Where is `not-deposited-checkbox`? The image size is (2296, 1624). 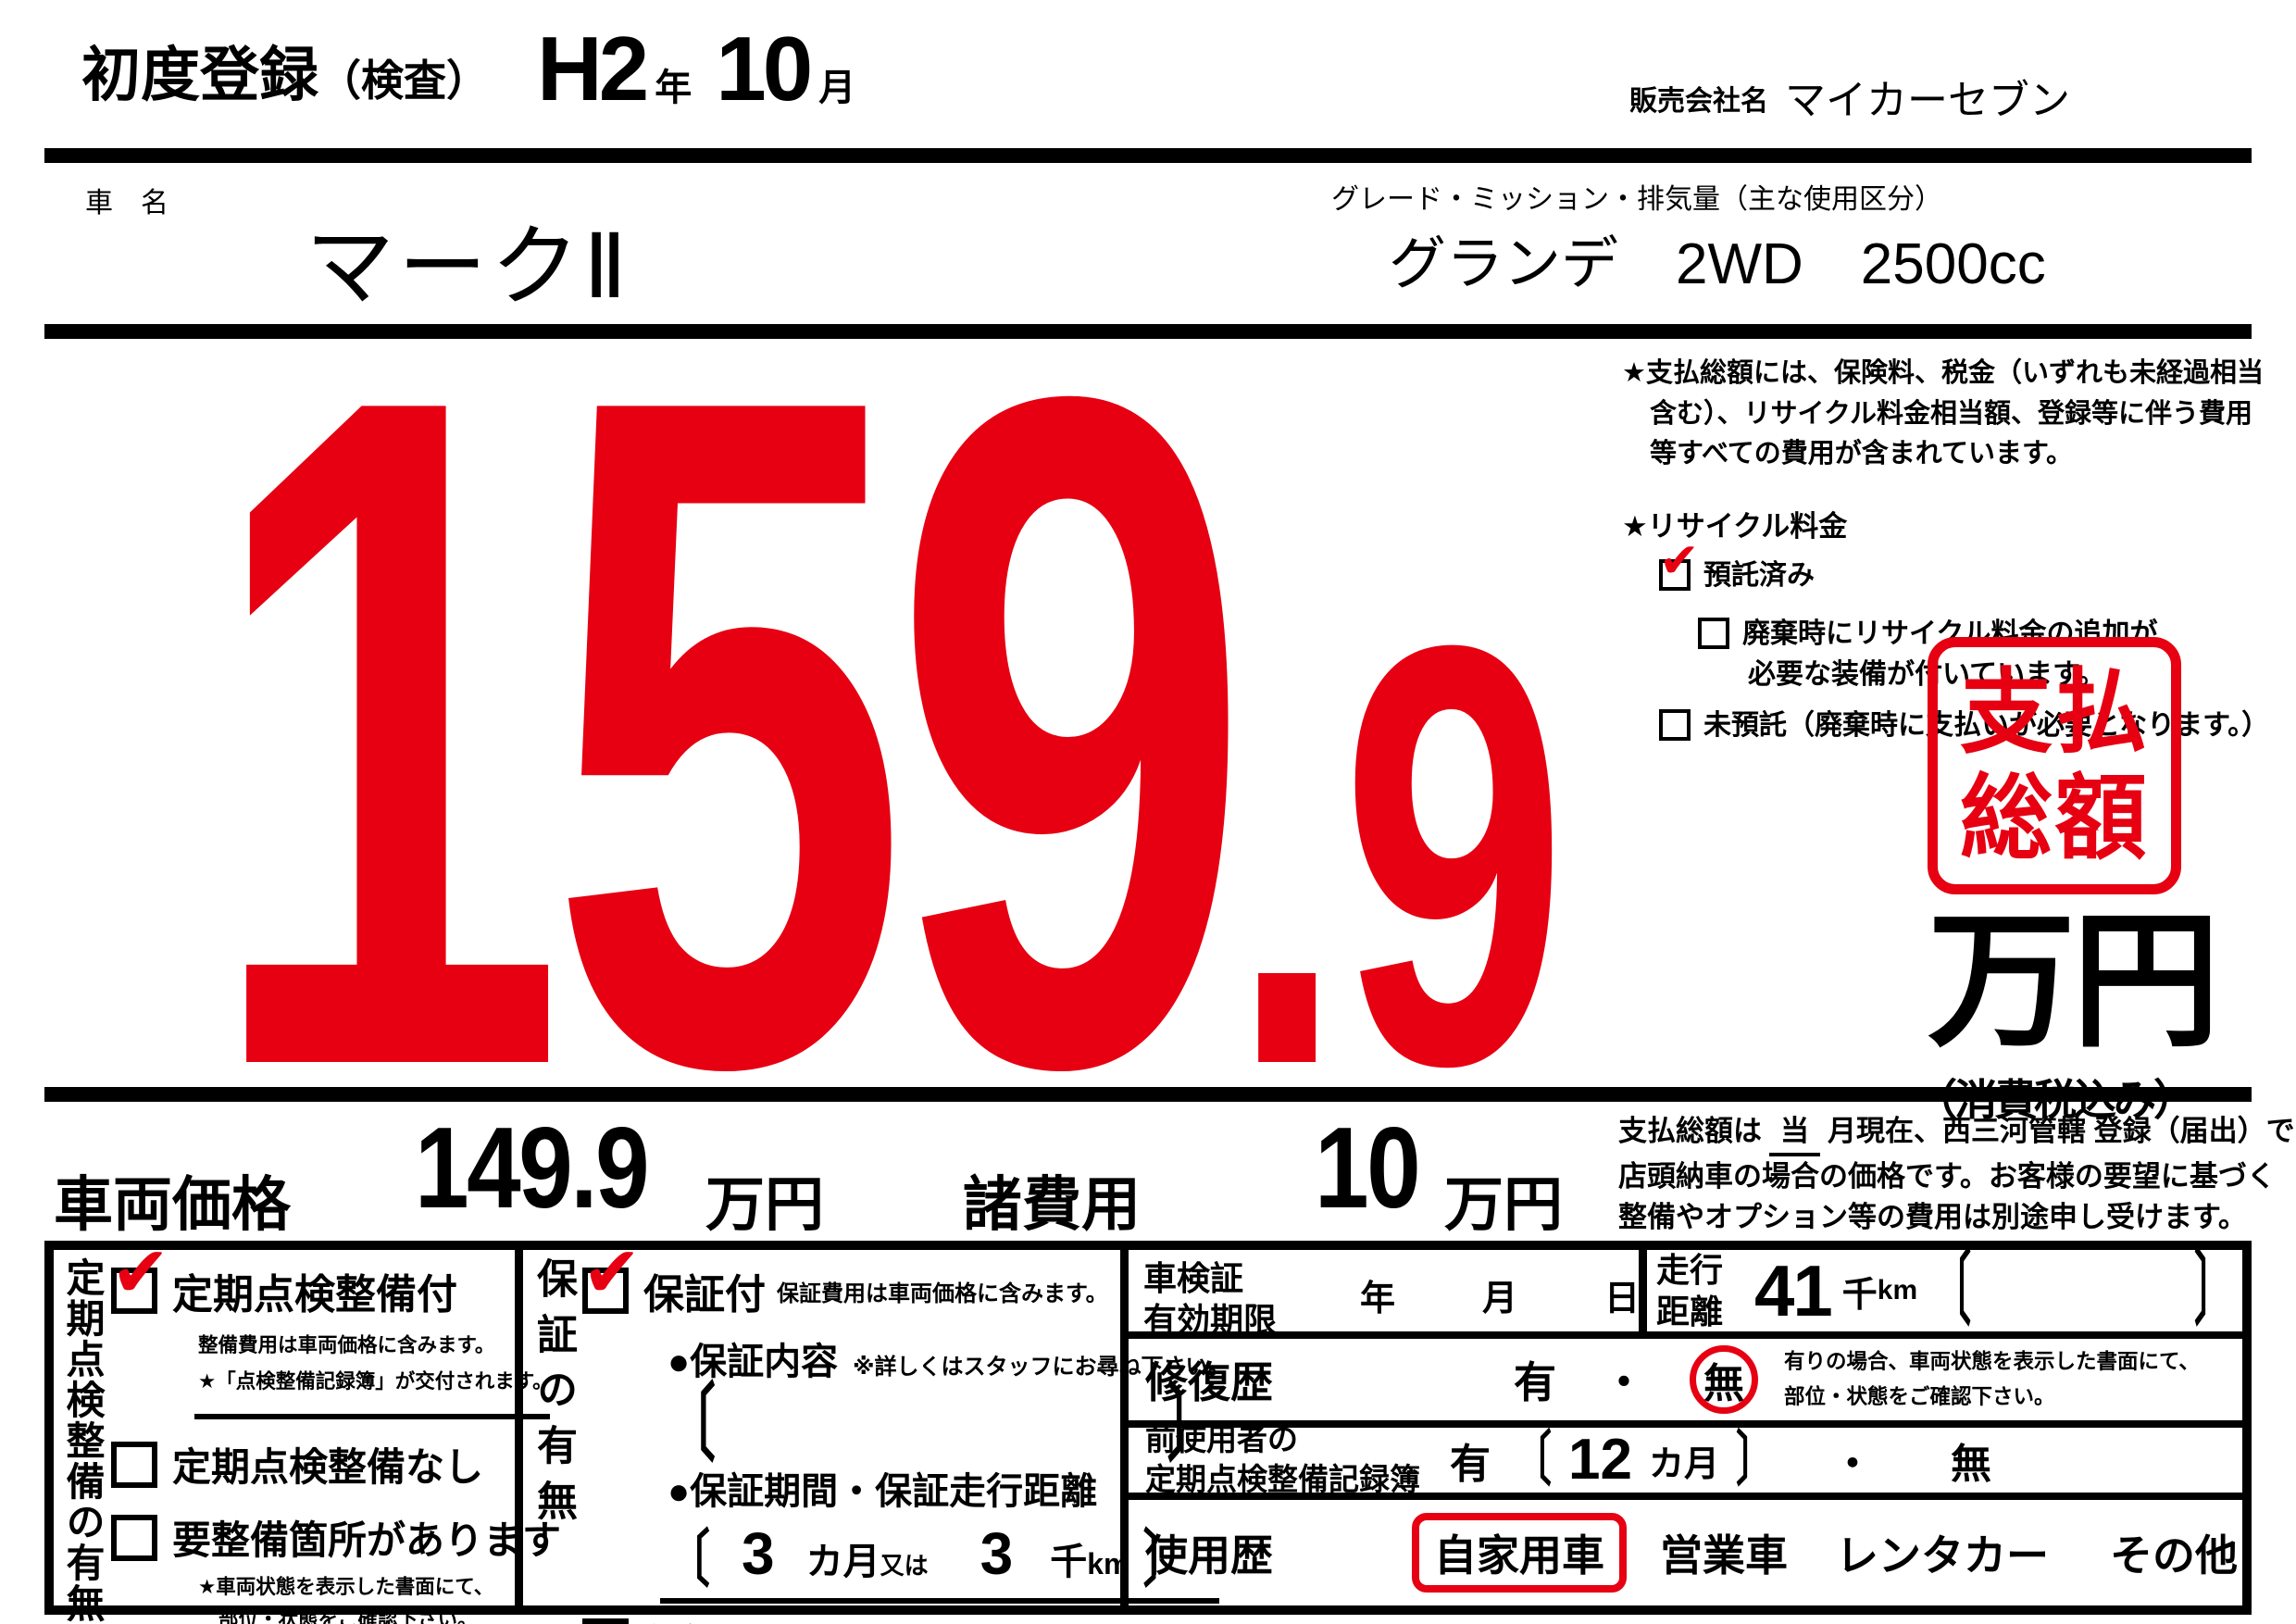
not-deposited-checkbox is located at coordinates (1675, 725).